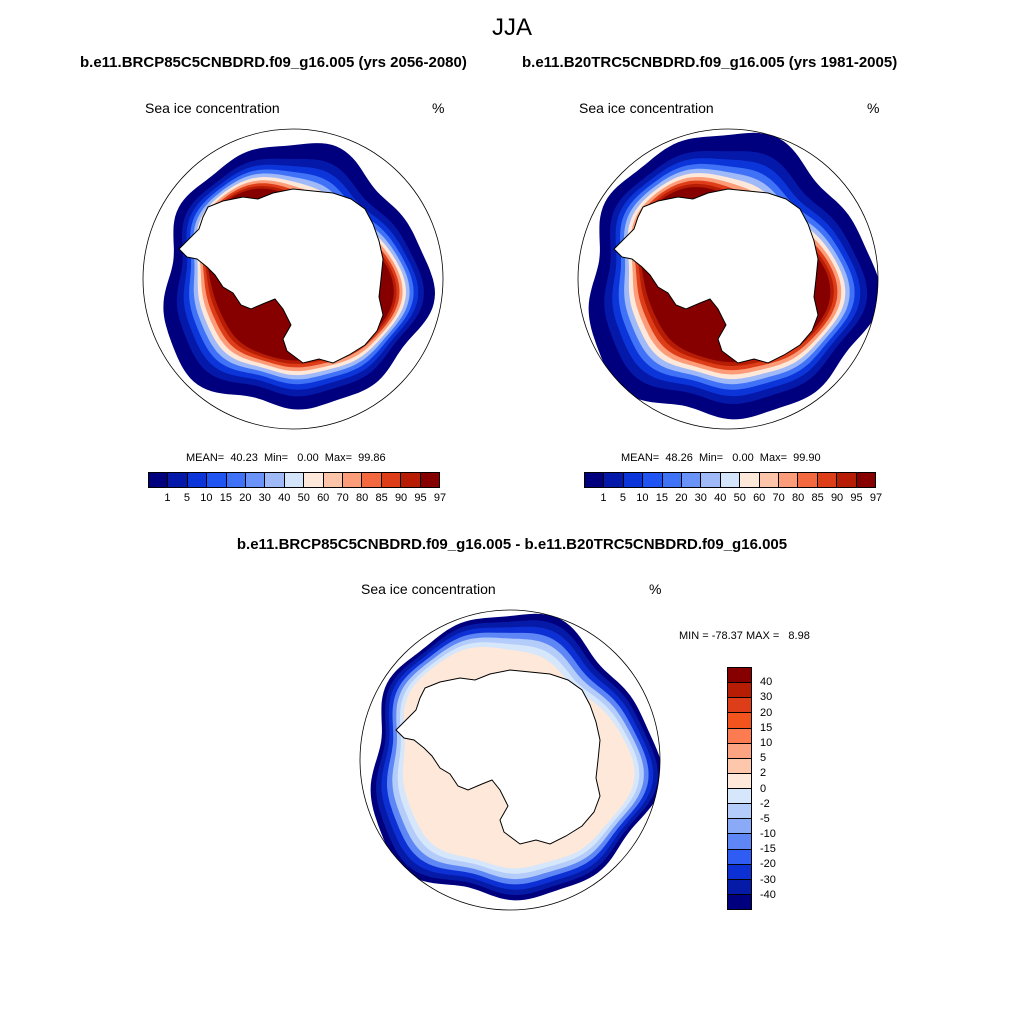 This screenshot has width=1024, height=1024. I want to click on colorbar-tick-label: -10, so click(768, 834).